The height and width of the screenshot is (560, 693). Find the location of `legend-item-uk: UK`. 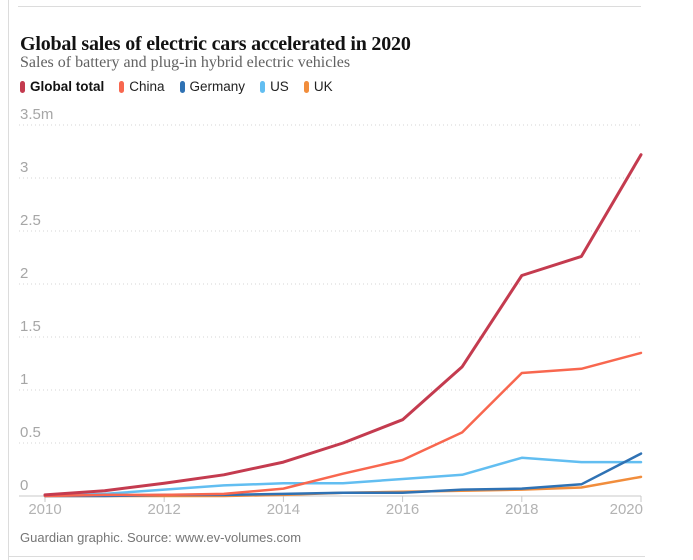

legend-item-uk: UK is located at coordinates (318, 86).